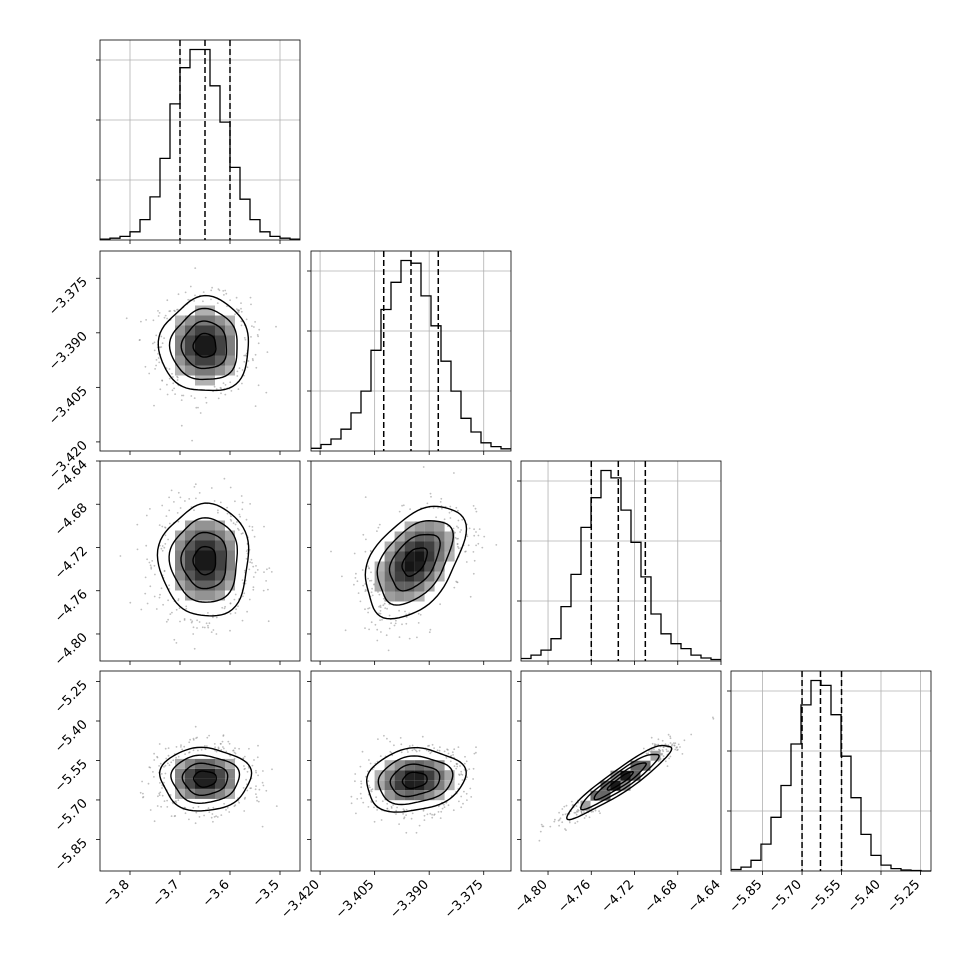 This screenshot has width=970, height=970. What do you see at coordinates (574, 896) in the screenshot?
I see `x-tick-label: −4.76` at bounding box center [574, 896].